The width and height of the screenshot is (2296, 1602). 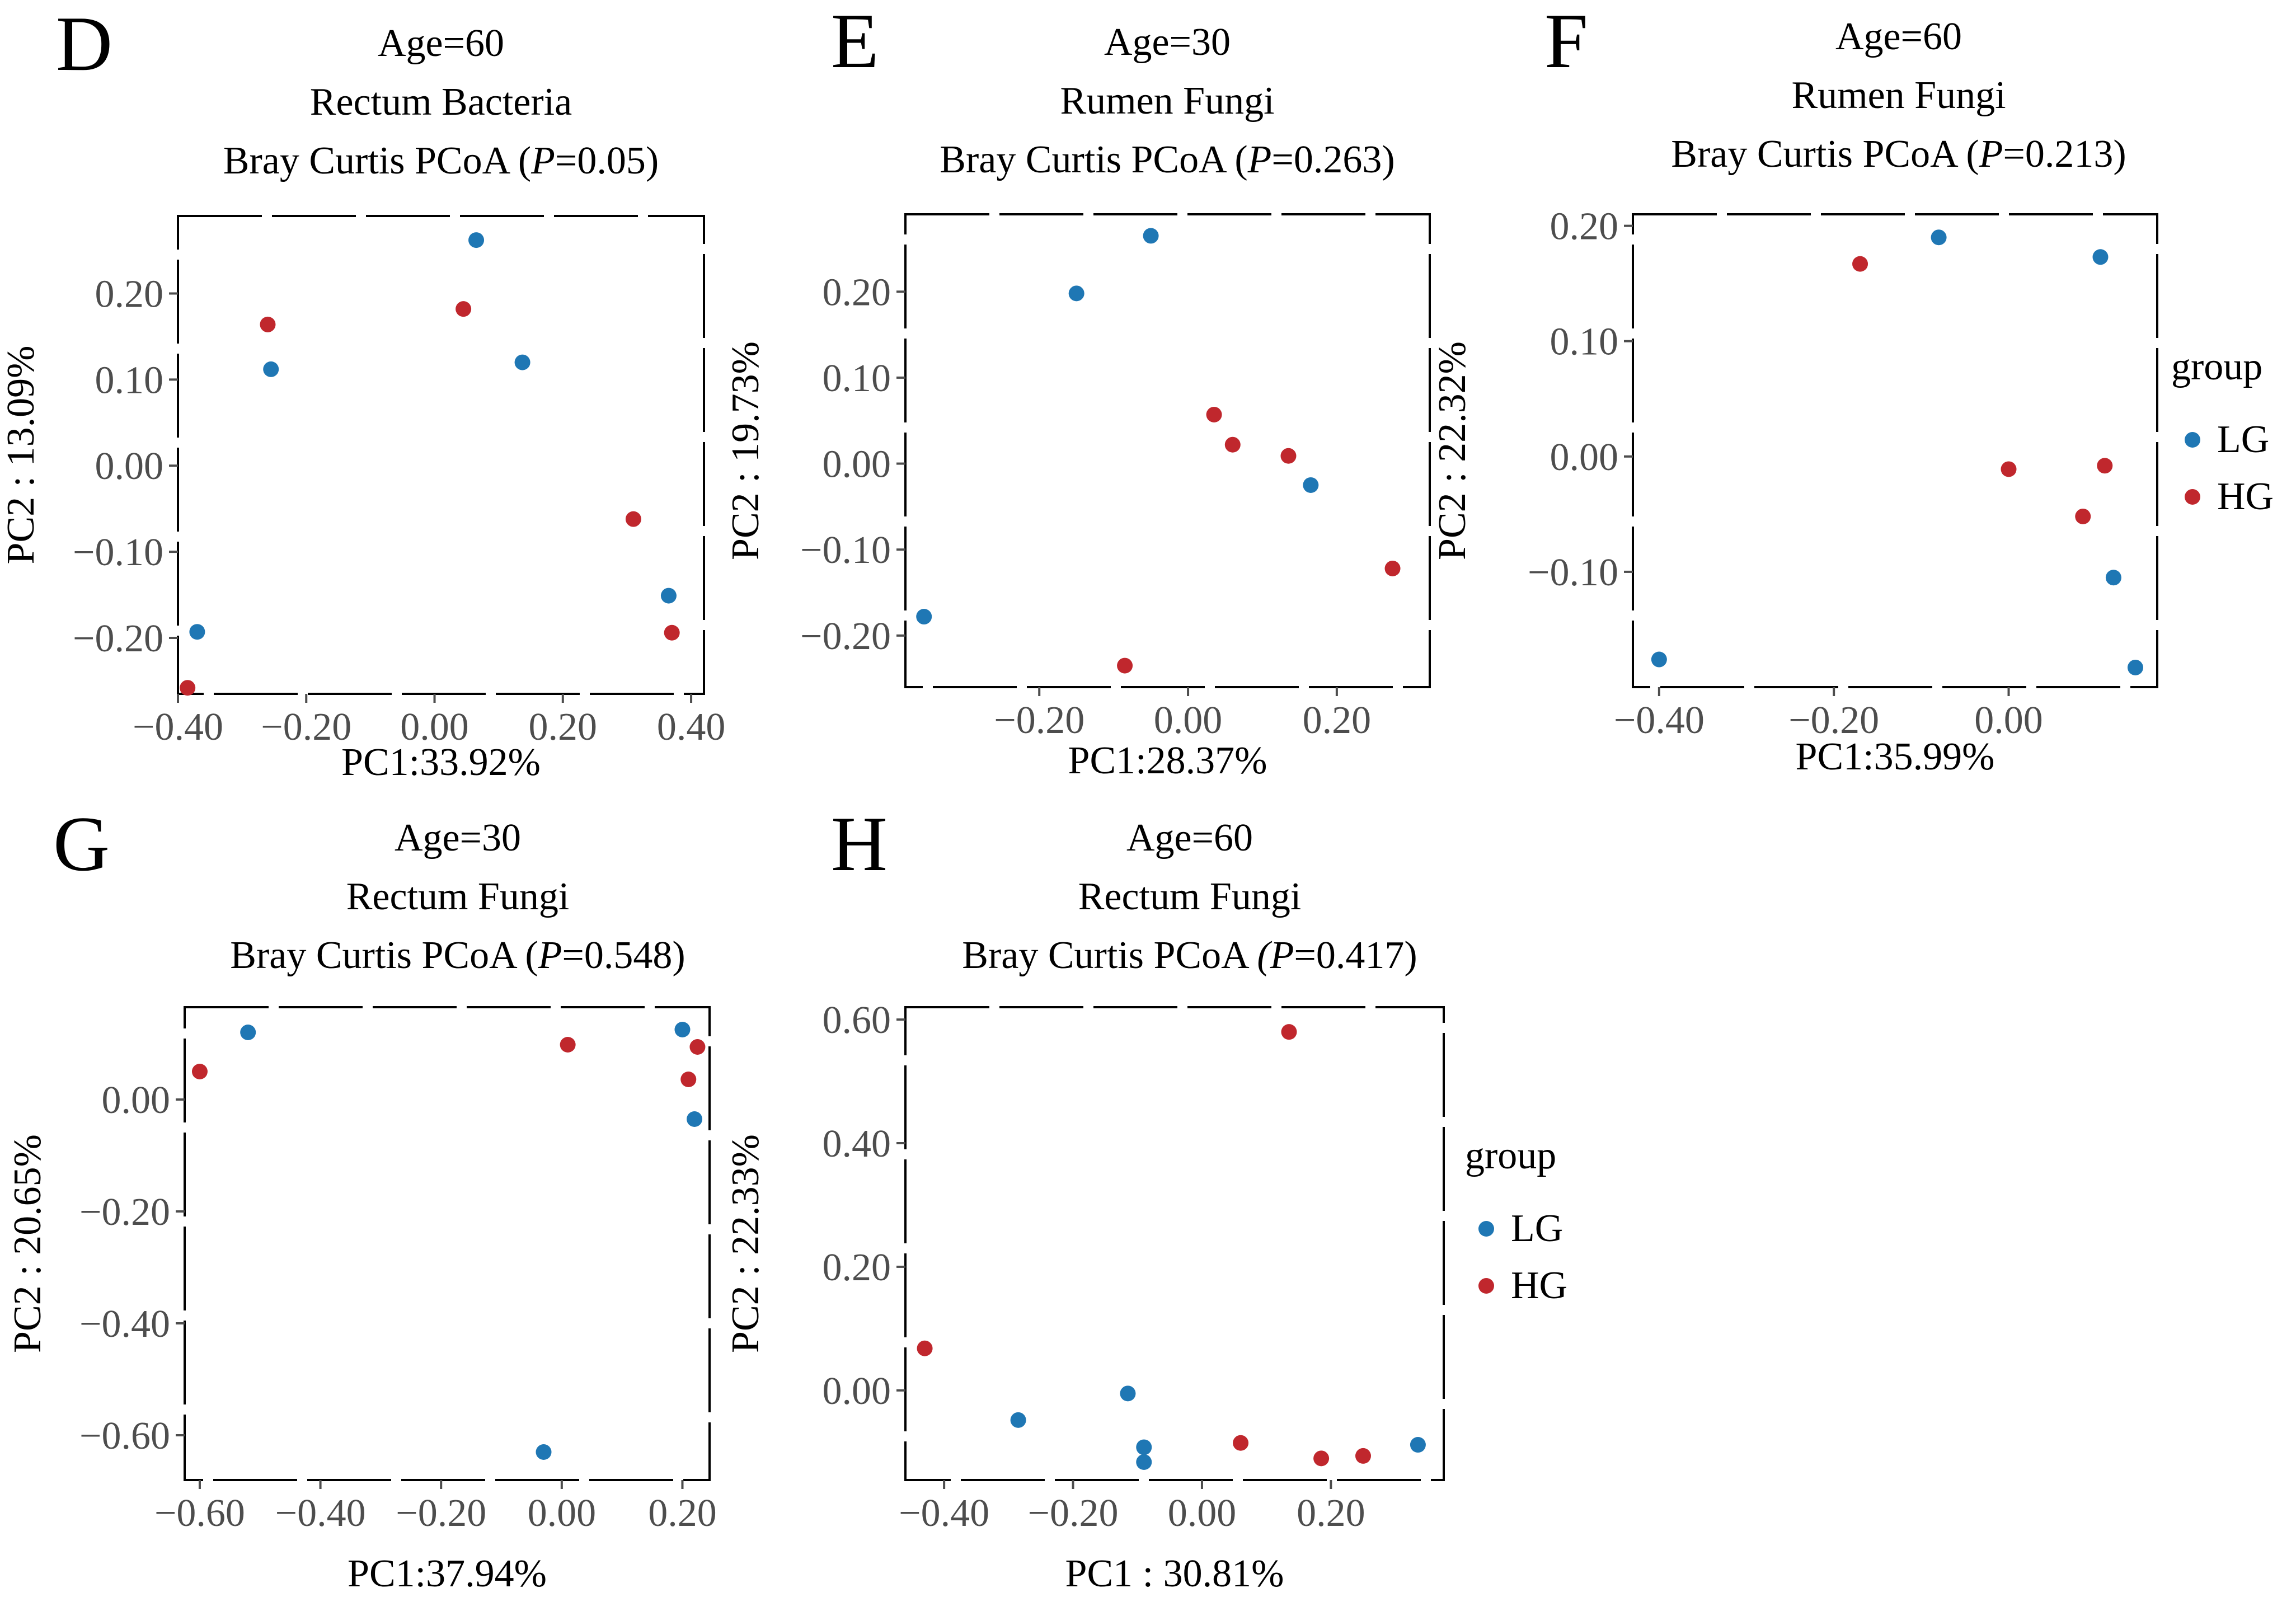 I want to click on panel-label: D, so click(x=84, y=44).